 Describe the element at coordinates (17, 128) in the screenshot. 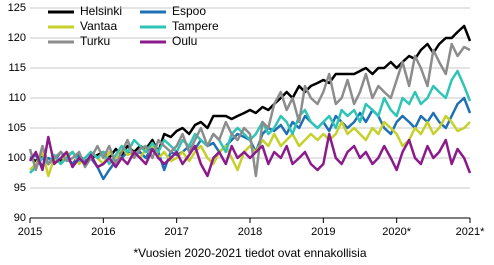

I see `y-tick-label: 105` at that location.